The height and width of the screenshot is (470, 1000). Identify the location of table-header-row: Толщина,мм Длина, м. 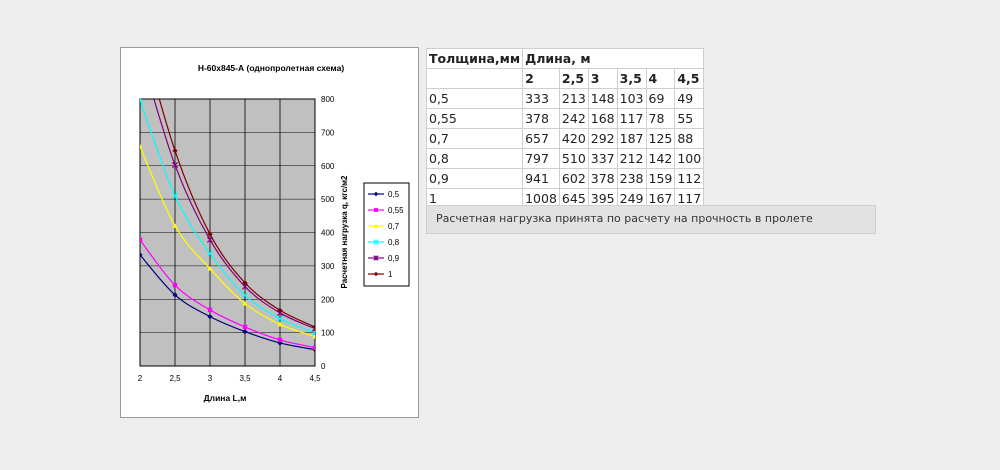
(565, 58).